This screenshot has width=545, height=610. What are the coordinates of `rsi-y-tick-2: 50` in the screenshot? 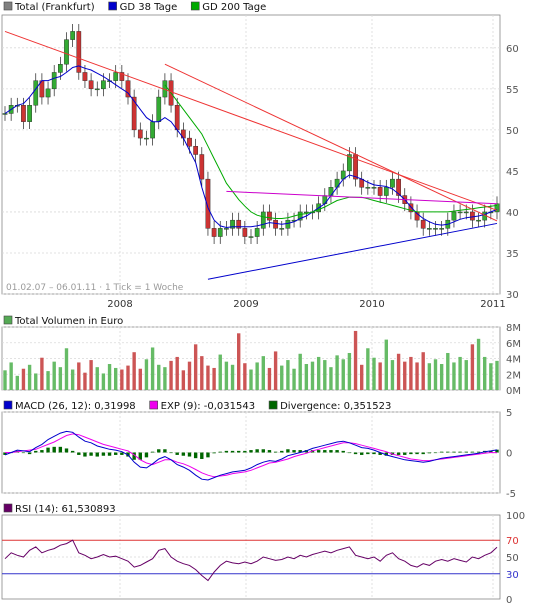 It's located at (512, 558).